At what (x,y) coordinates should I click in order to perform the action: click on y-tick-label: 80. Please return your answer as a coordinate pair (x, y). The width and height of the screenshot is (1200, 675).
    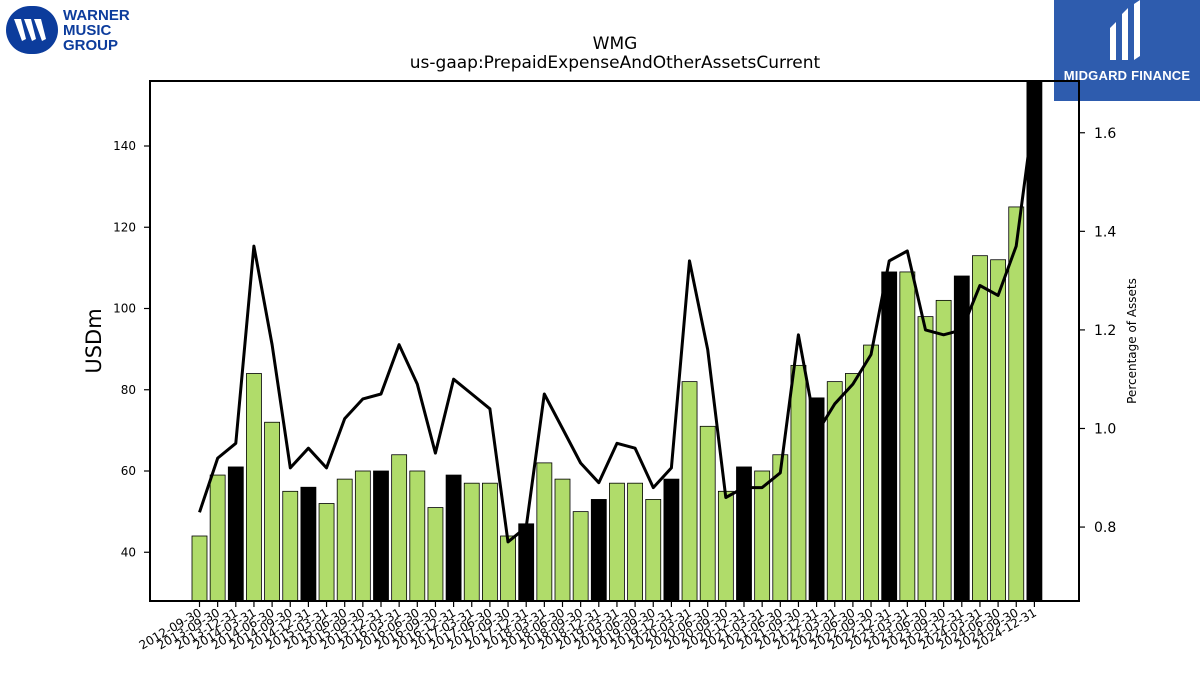
    Looking at the image, I should click on (128, 390).